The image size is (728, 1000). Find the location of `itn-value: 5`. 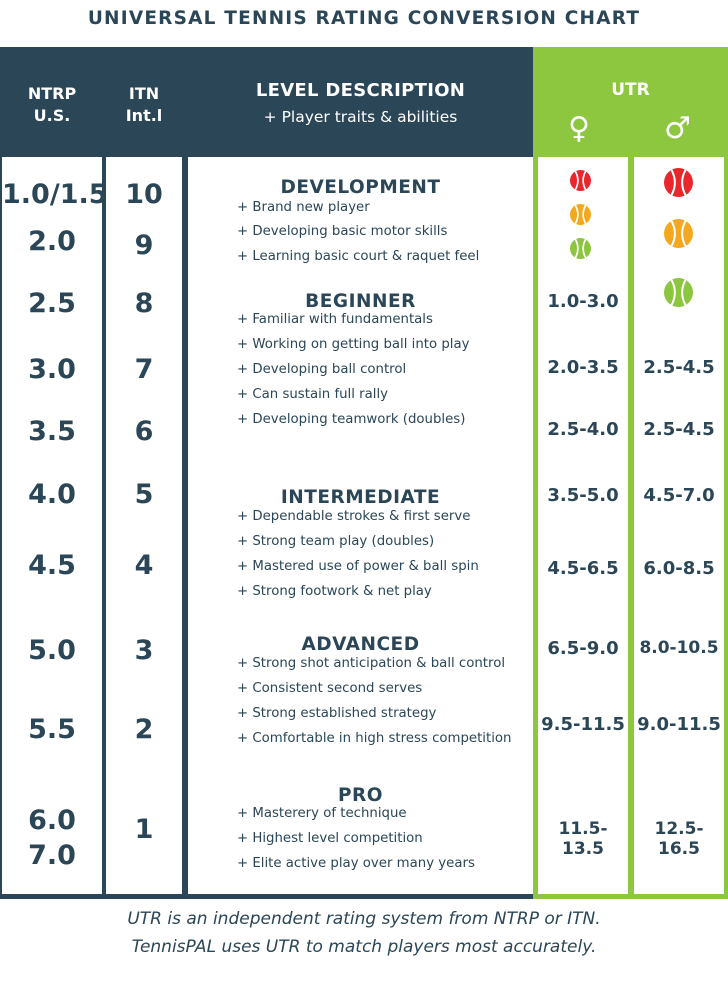

itn-value: 5 is located at coordinates (144, 494).